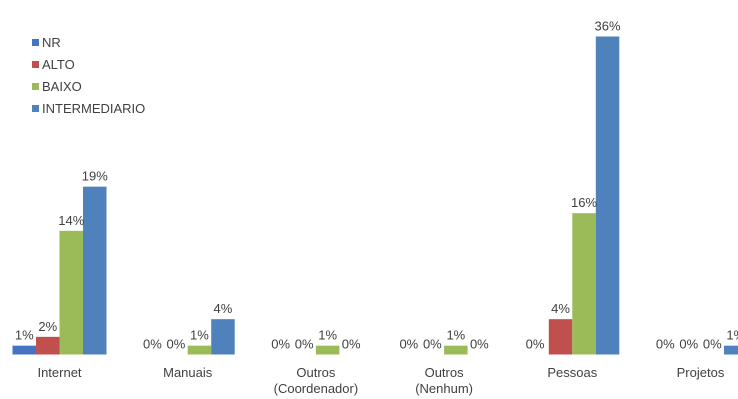 Image resolution: width=738 pixels, height=399 pixels. I want to click on legend-label: BAIXO, so click(62, 86).